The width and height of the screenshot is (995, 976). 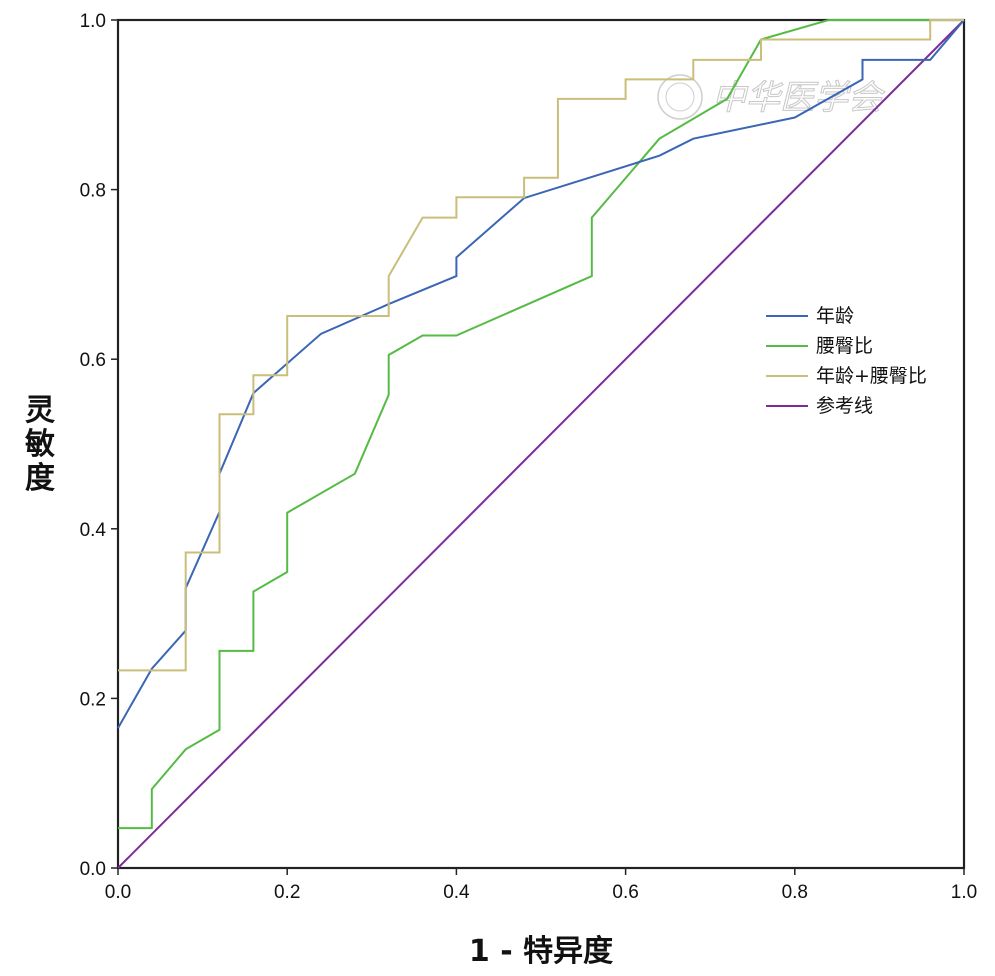 I want to click on y-tick-label: 0.0, so click(x=93, y=869).